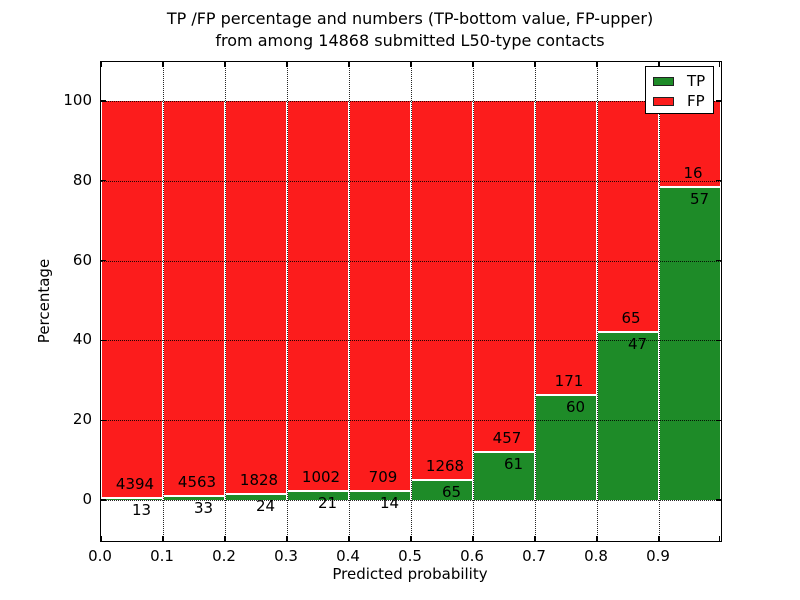  Describe the element at coordinates (514, 464) in the screenshot. I see `tp-count-label: 61` at that location.